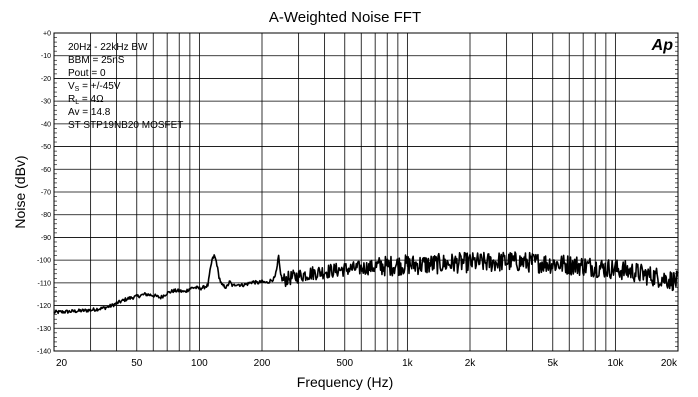 This screenshot has height=397, width=698. What do you see at coordinates (344, 363) in the screenshot?
I see `x-tick-label: 500` at bounding box center [344, 363].